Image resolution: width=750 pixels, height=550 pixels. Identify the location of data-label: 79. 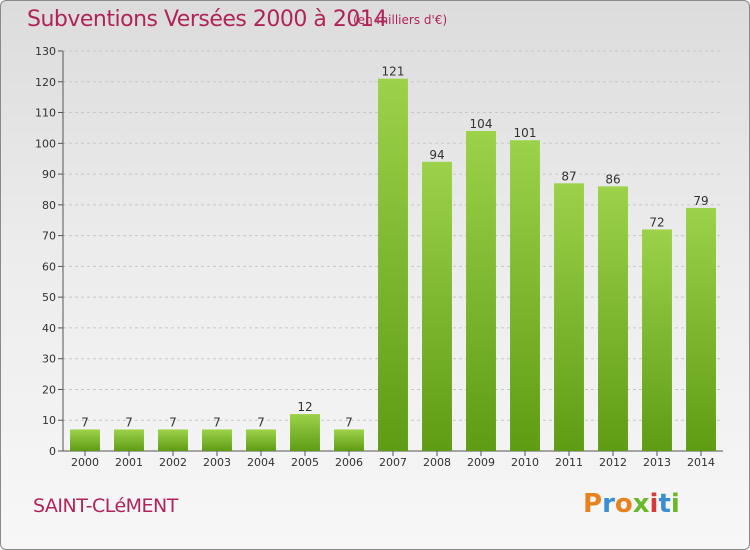
(700, 201).